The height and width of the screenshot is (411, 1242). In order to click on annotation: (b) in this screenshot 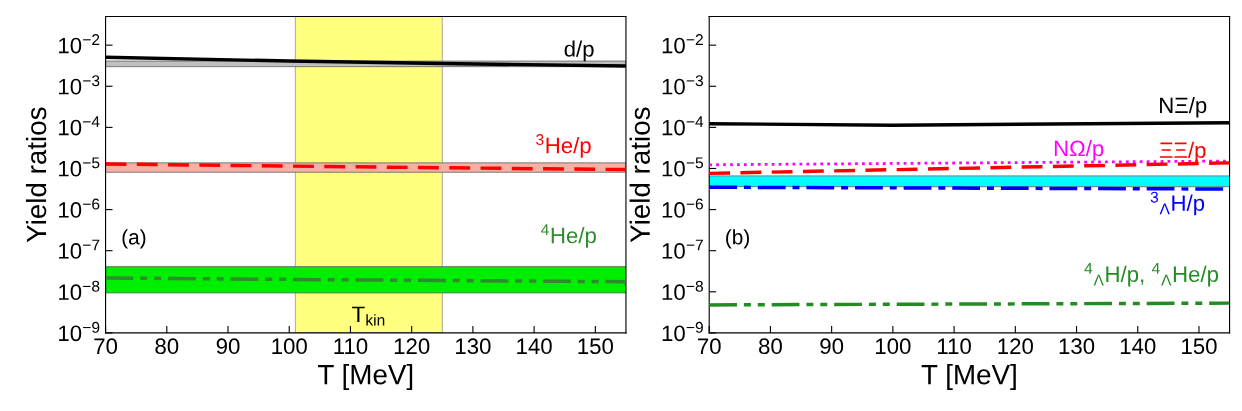, I will do `click(737, 239)`.